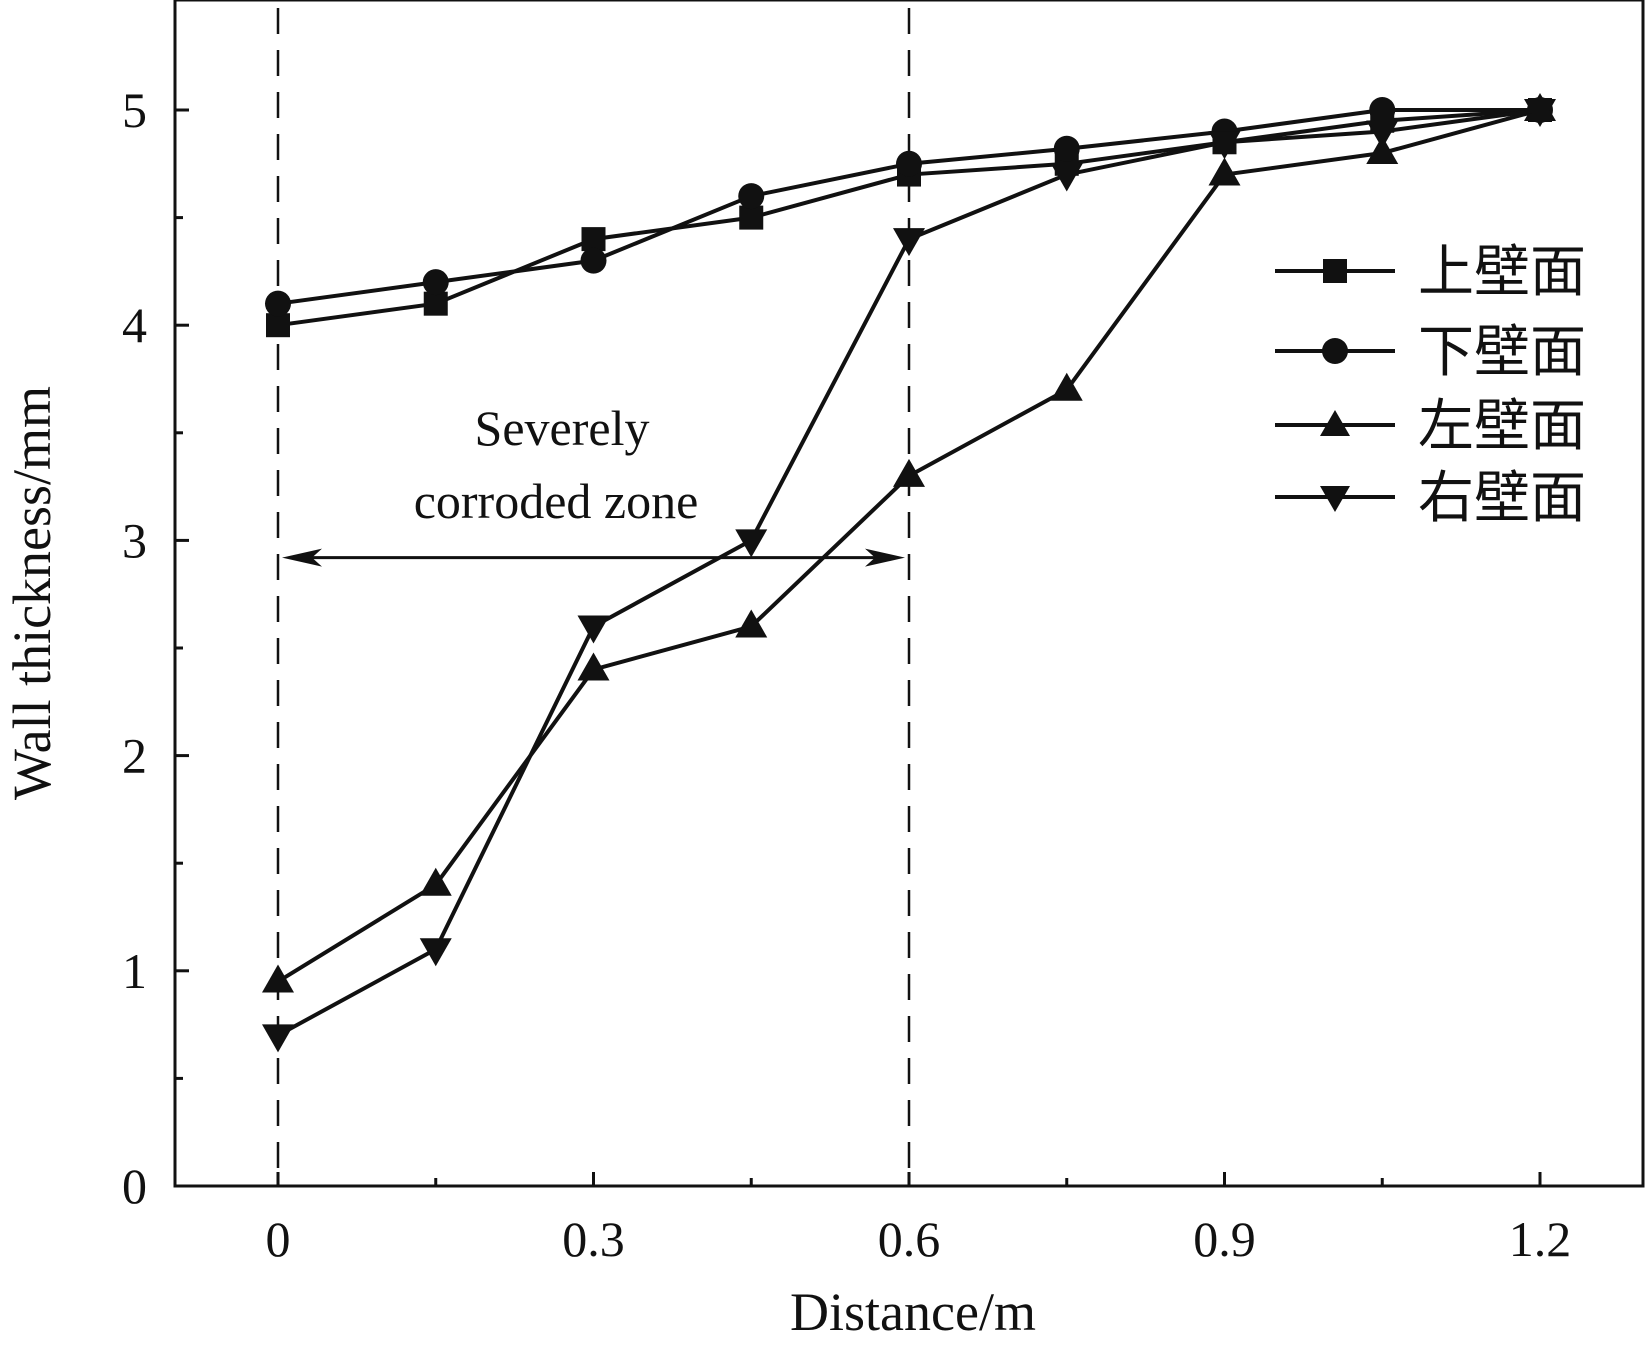  Describe the element at coordinates (885, 557) in the screenshot. I see `arrow-right-head` at that location.